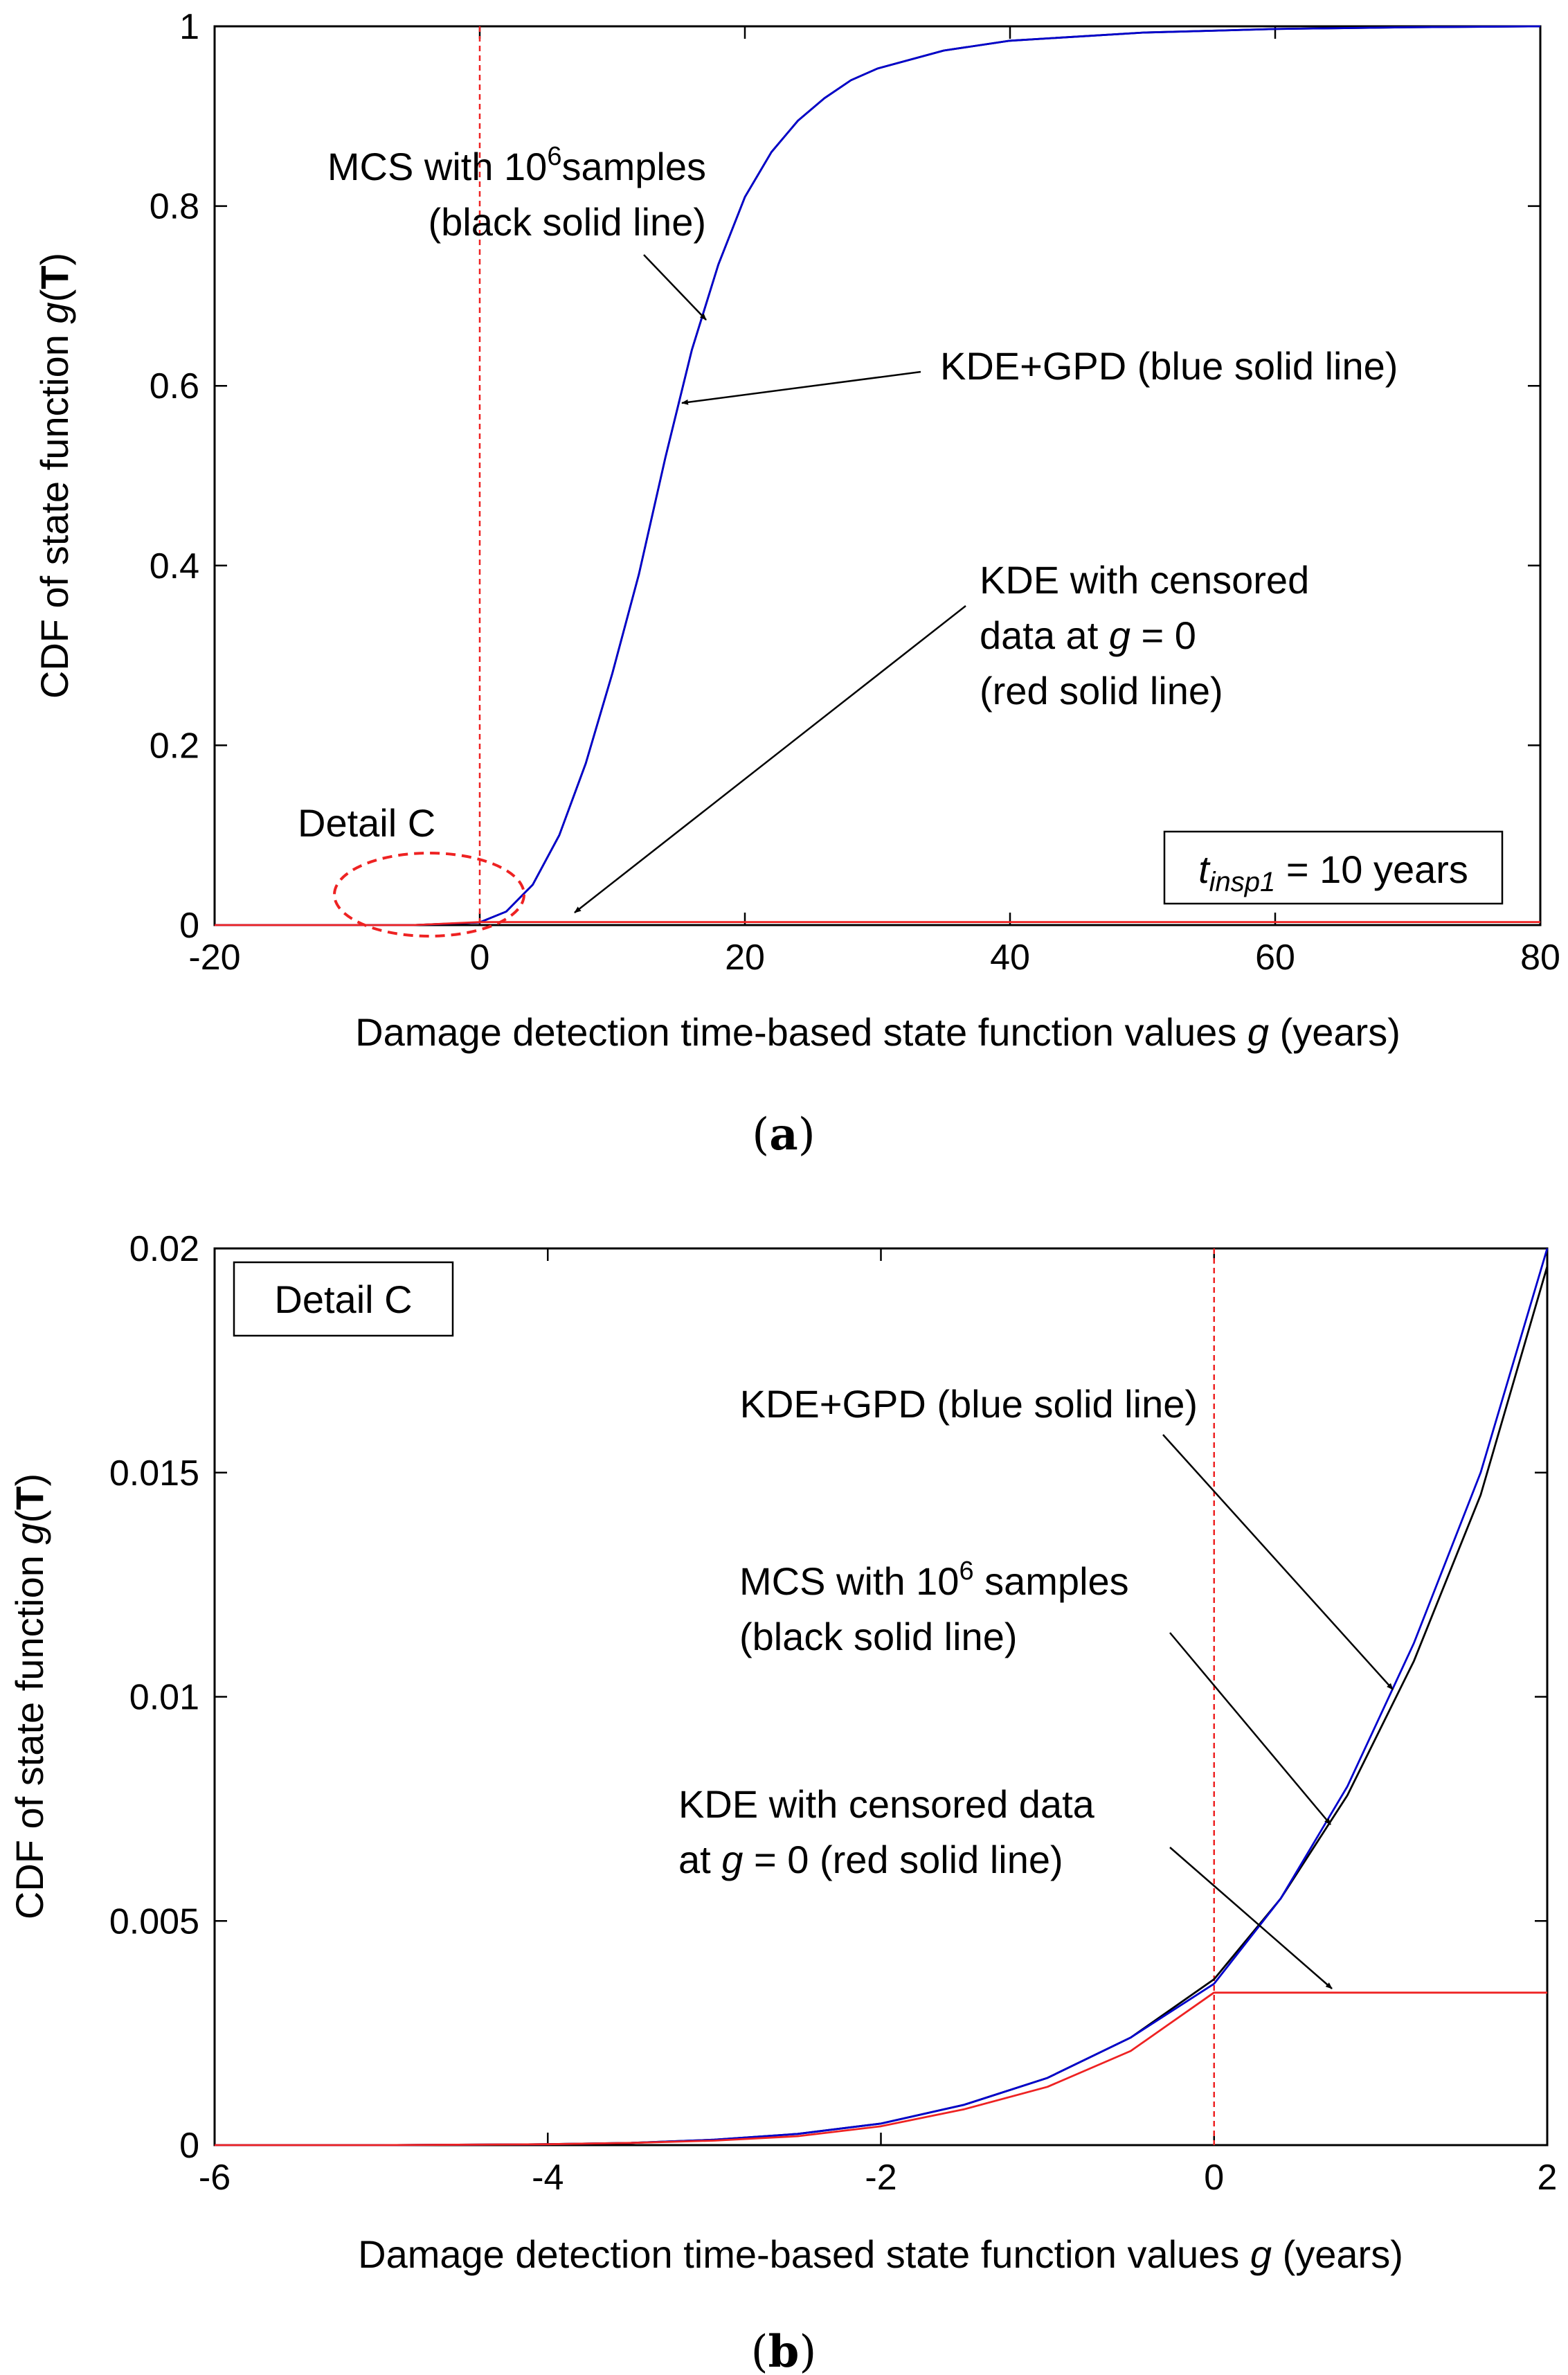  I want to click on x-tick-label: -2, so click(881, 2178).